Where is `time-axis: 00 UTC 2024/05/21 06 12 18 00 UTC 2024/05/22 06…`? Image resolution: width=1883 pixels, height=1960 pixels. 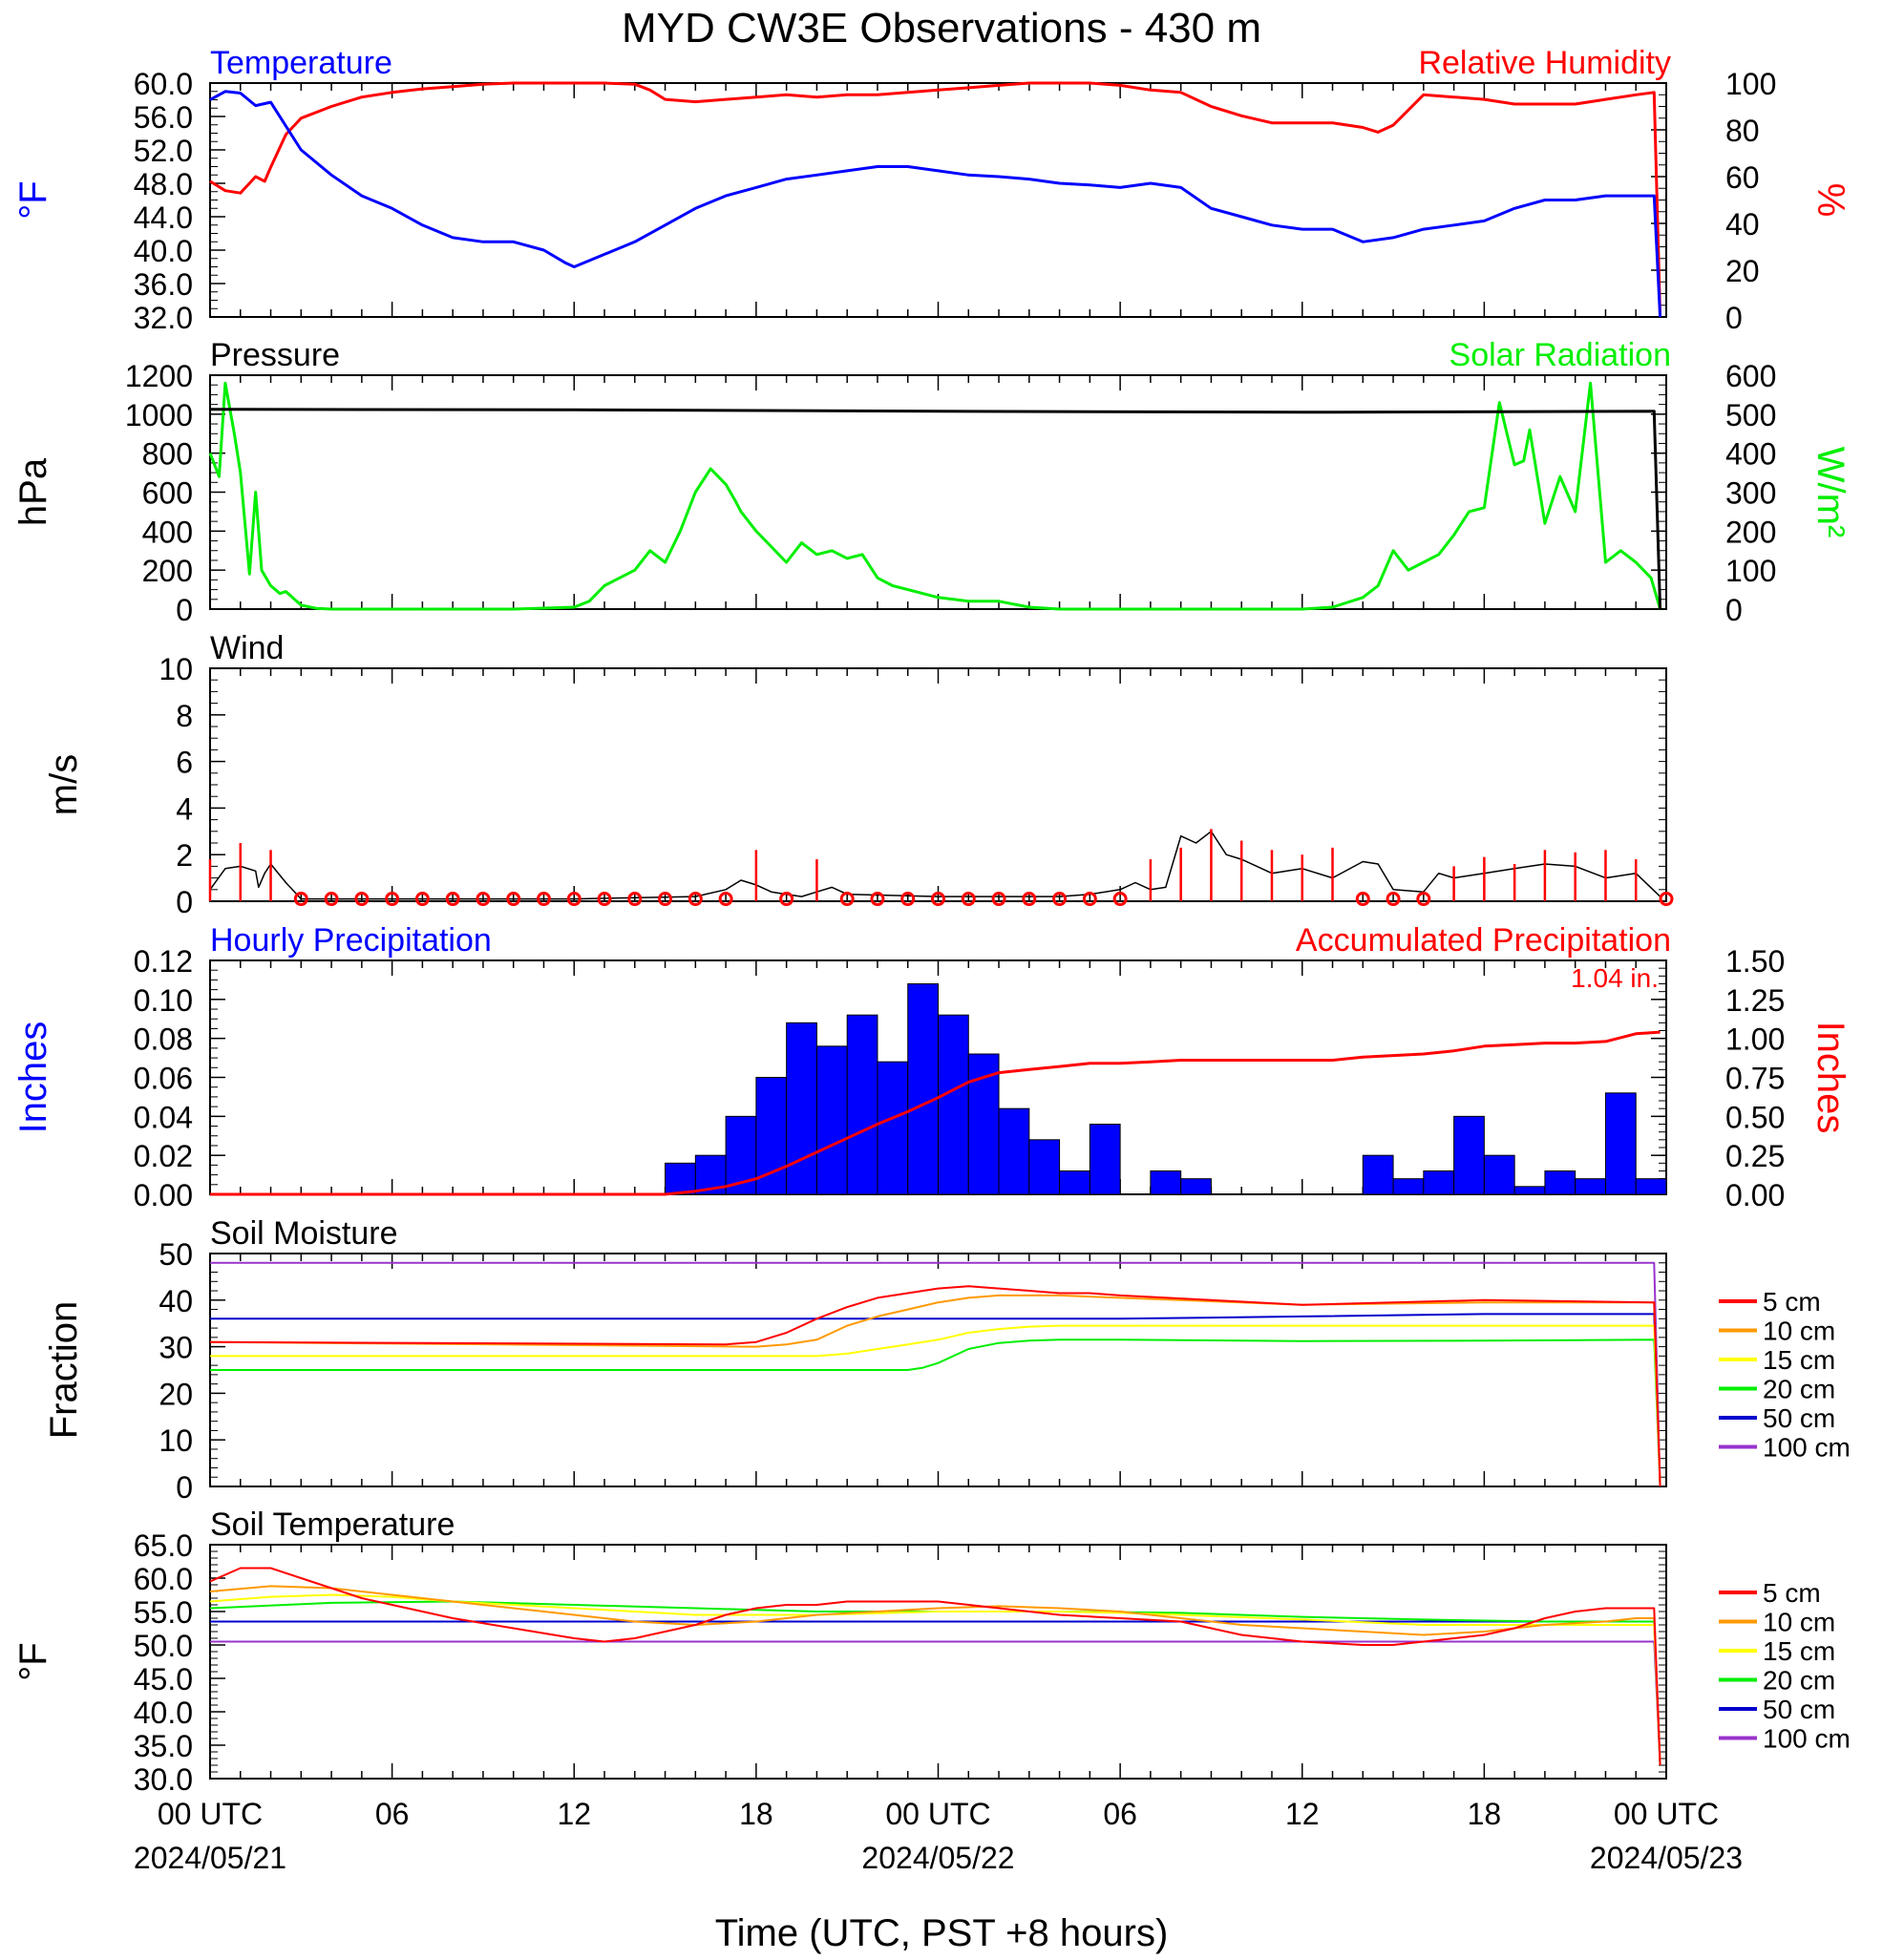 time-axis: 00 UTC 2024/05/21 06 12 18 00 UTC 2024/05/22 06… is located at coordinates (938, 1836).